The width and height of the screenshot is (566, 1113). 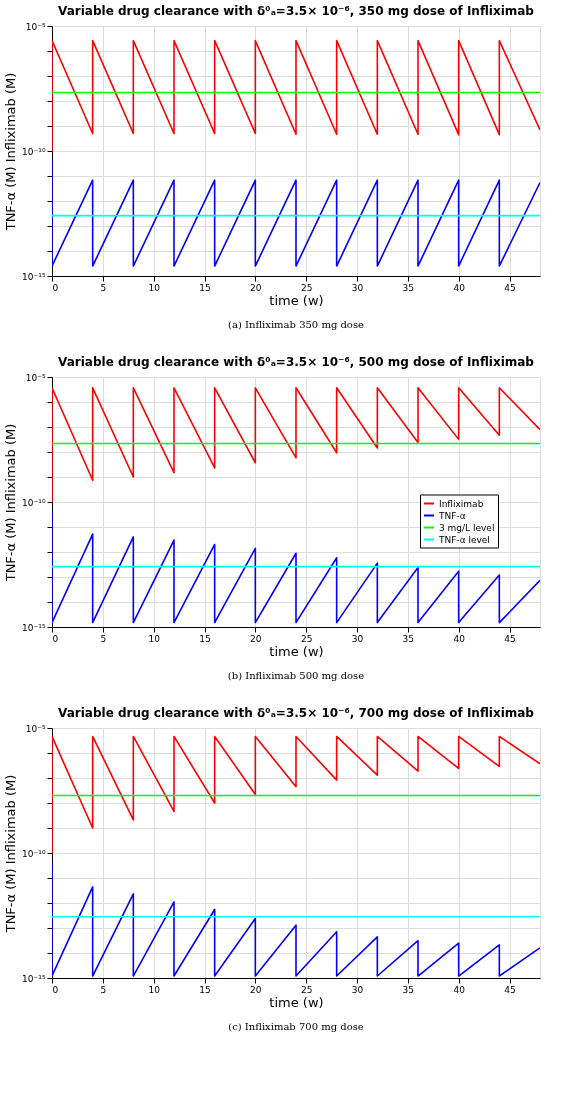 I want to click on chart-title: Variable drug clearance with δ⁰ₐ=3.5× 10⁻⁶, 700 mg dose of Infliximab, so click(x=296, y=713).